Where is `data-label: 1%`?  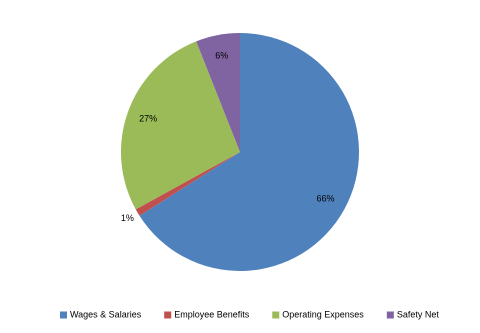 data-label: 1% is located at coordinates (127, 218).